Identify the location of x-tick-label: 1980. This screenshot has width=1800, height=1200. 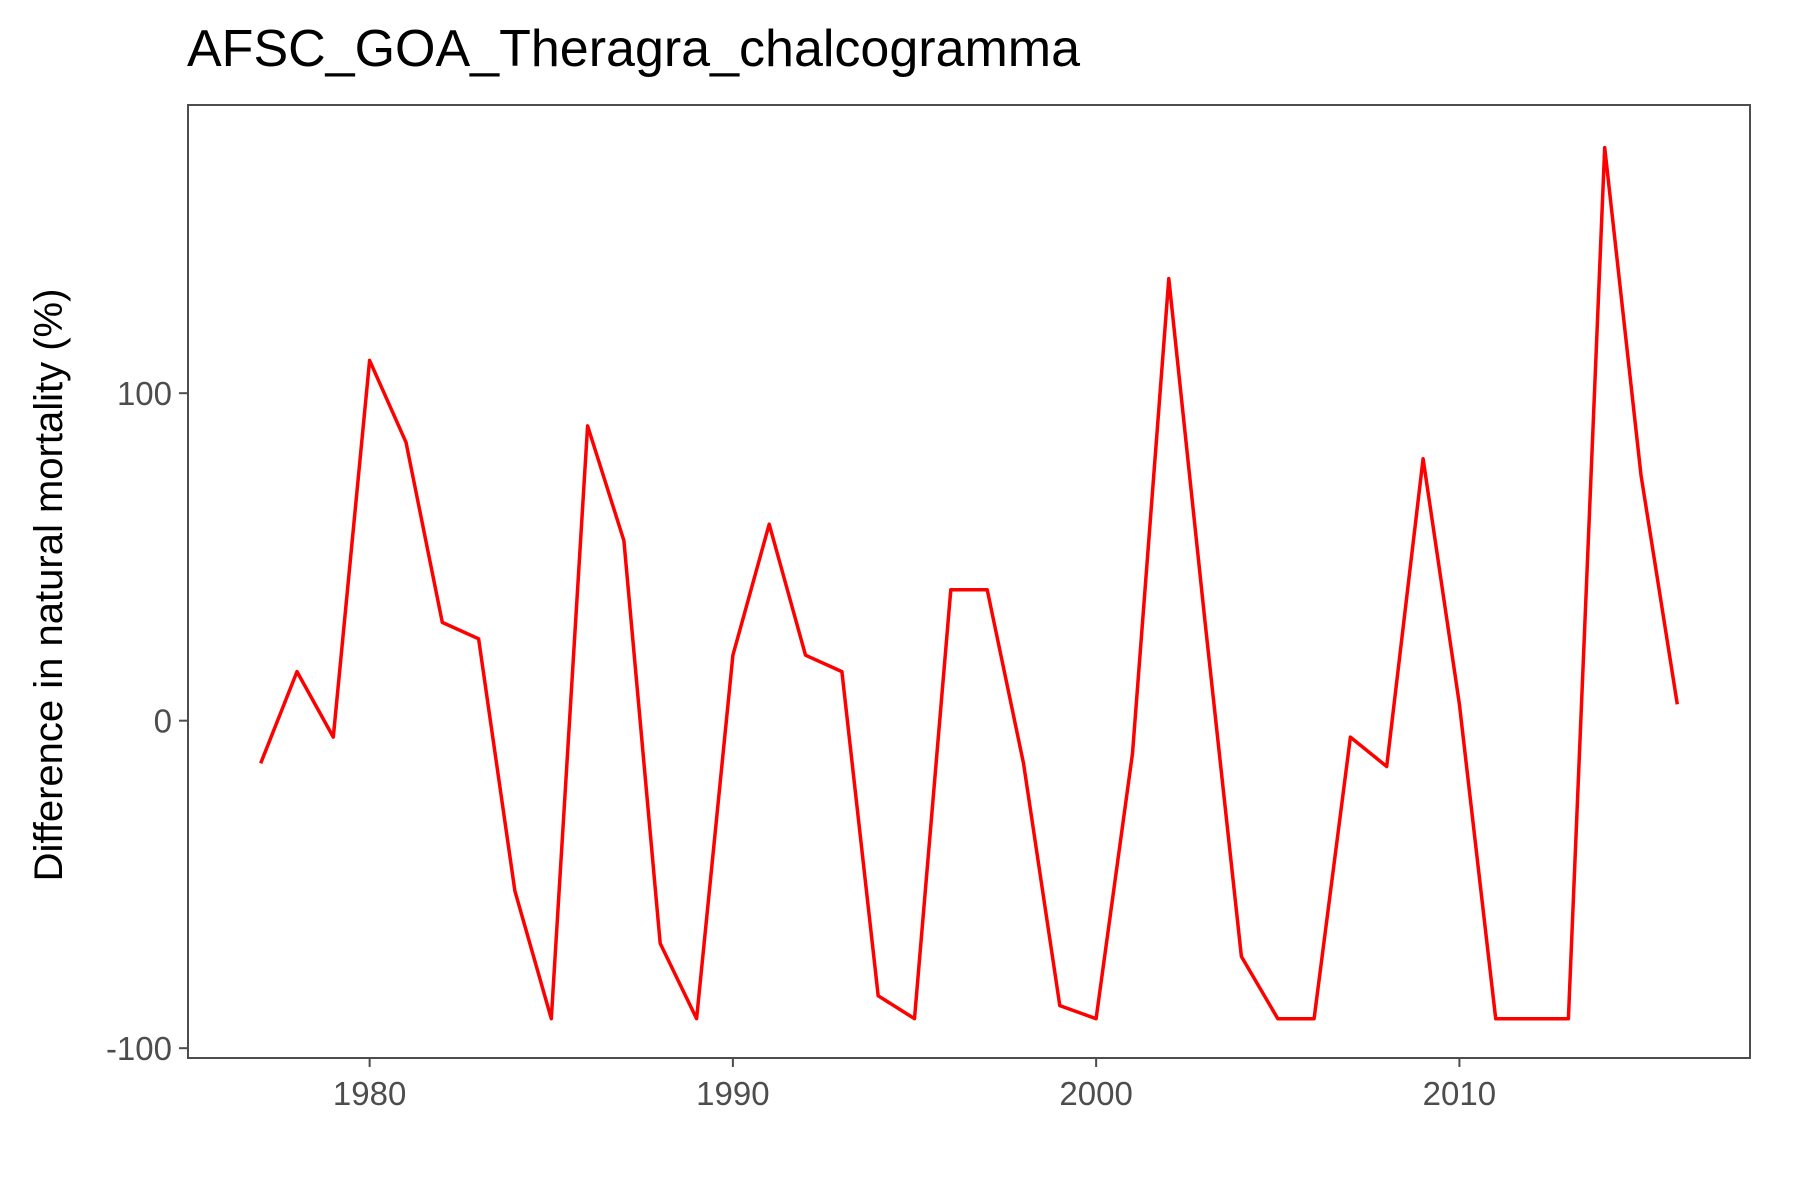
(369, 1093).